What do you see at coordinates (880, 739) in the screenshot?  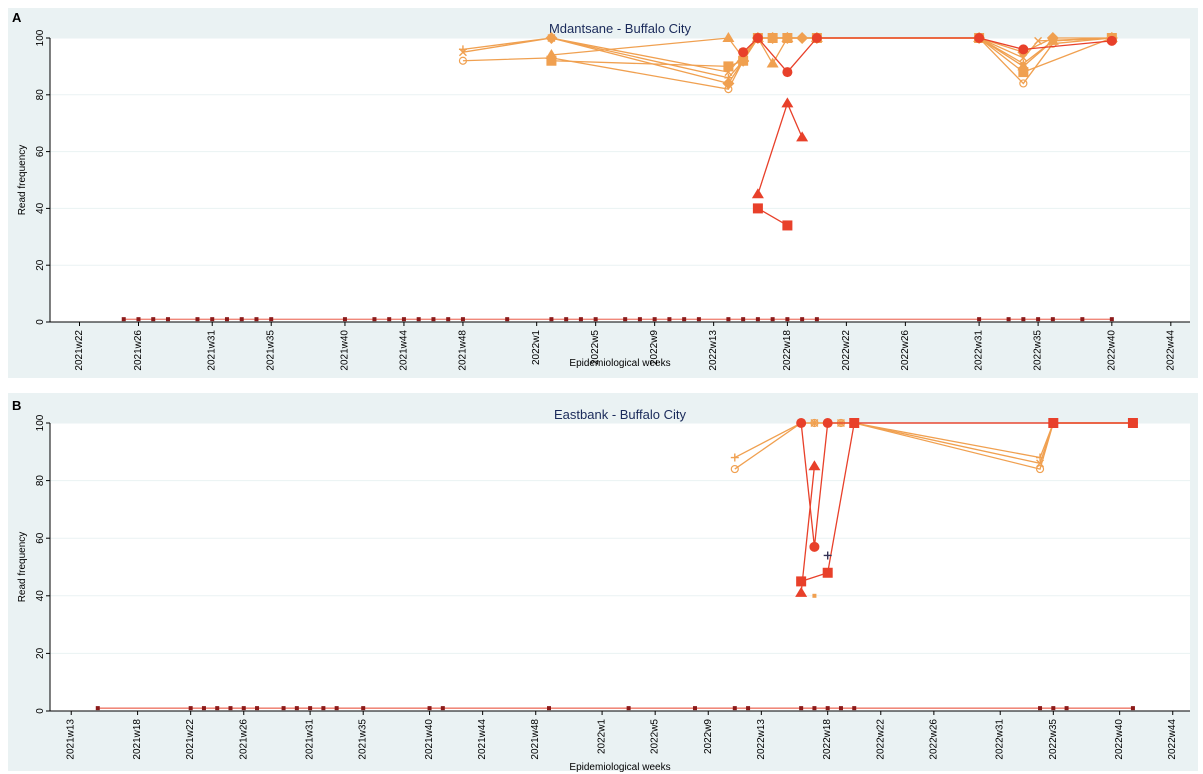 I see `x-tick-label: 2022w22` at bounding box center [880, 739].